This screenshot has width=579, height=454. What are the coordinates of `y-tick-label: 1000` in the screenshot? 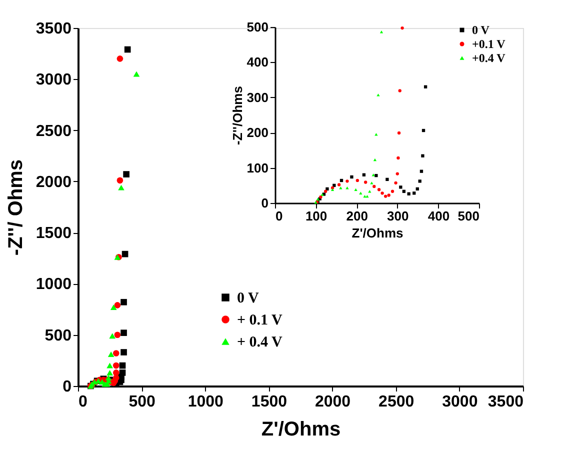 It's located at (54, 285).